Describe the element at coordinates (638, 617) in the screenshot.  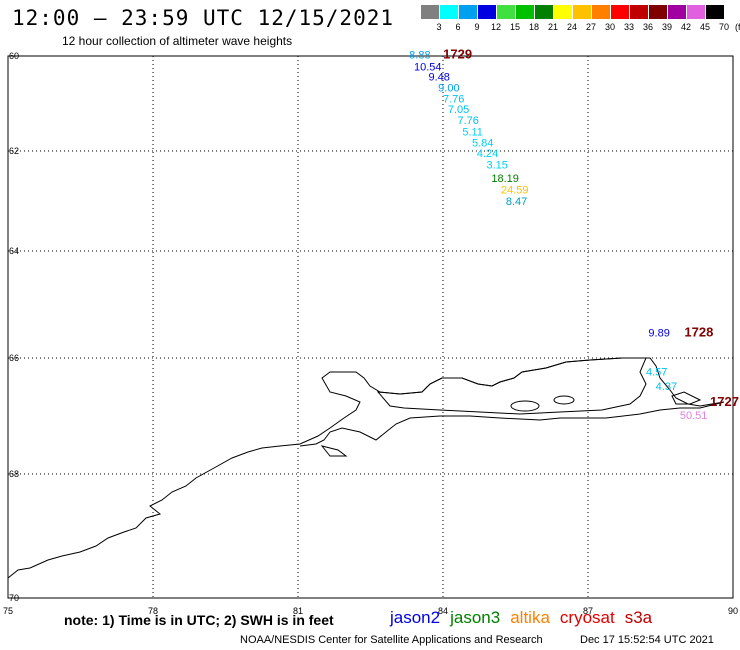
I see `satellite-s3a: s3a` at that location.